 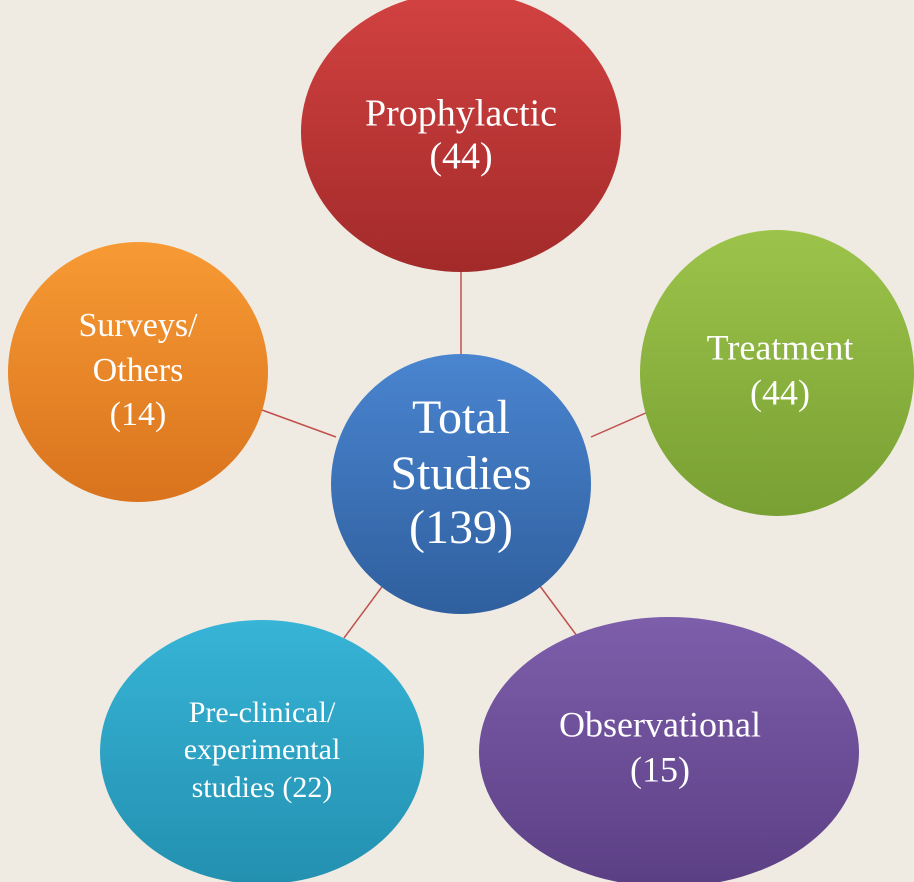 What do you see at coordinates (262, 787) in the screenshot?
I see `node-label: studies (22)` at bounding box center [262, 787].